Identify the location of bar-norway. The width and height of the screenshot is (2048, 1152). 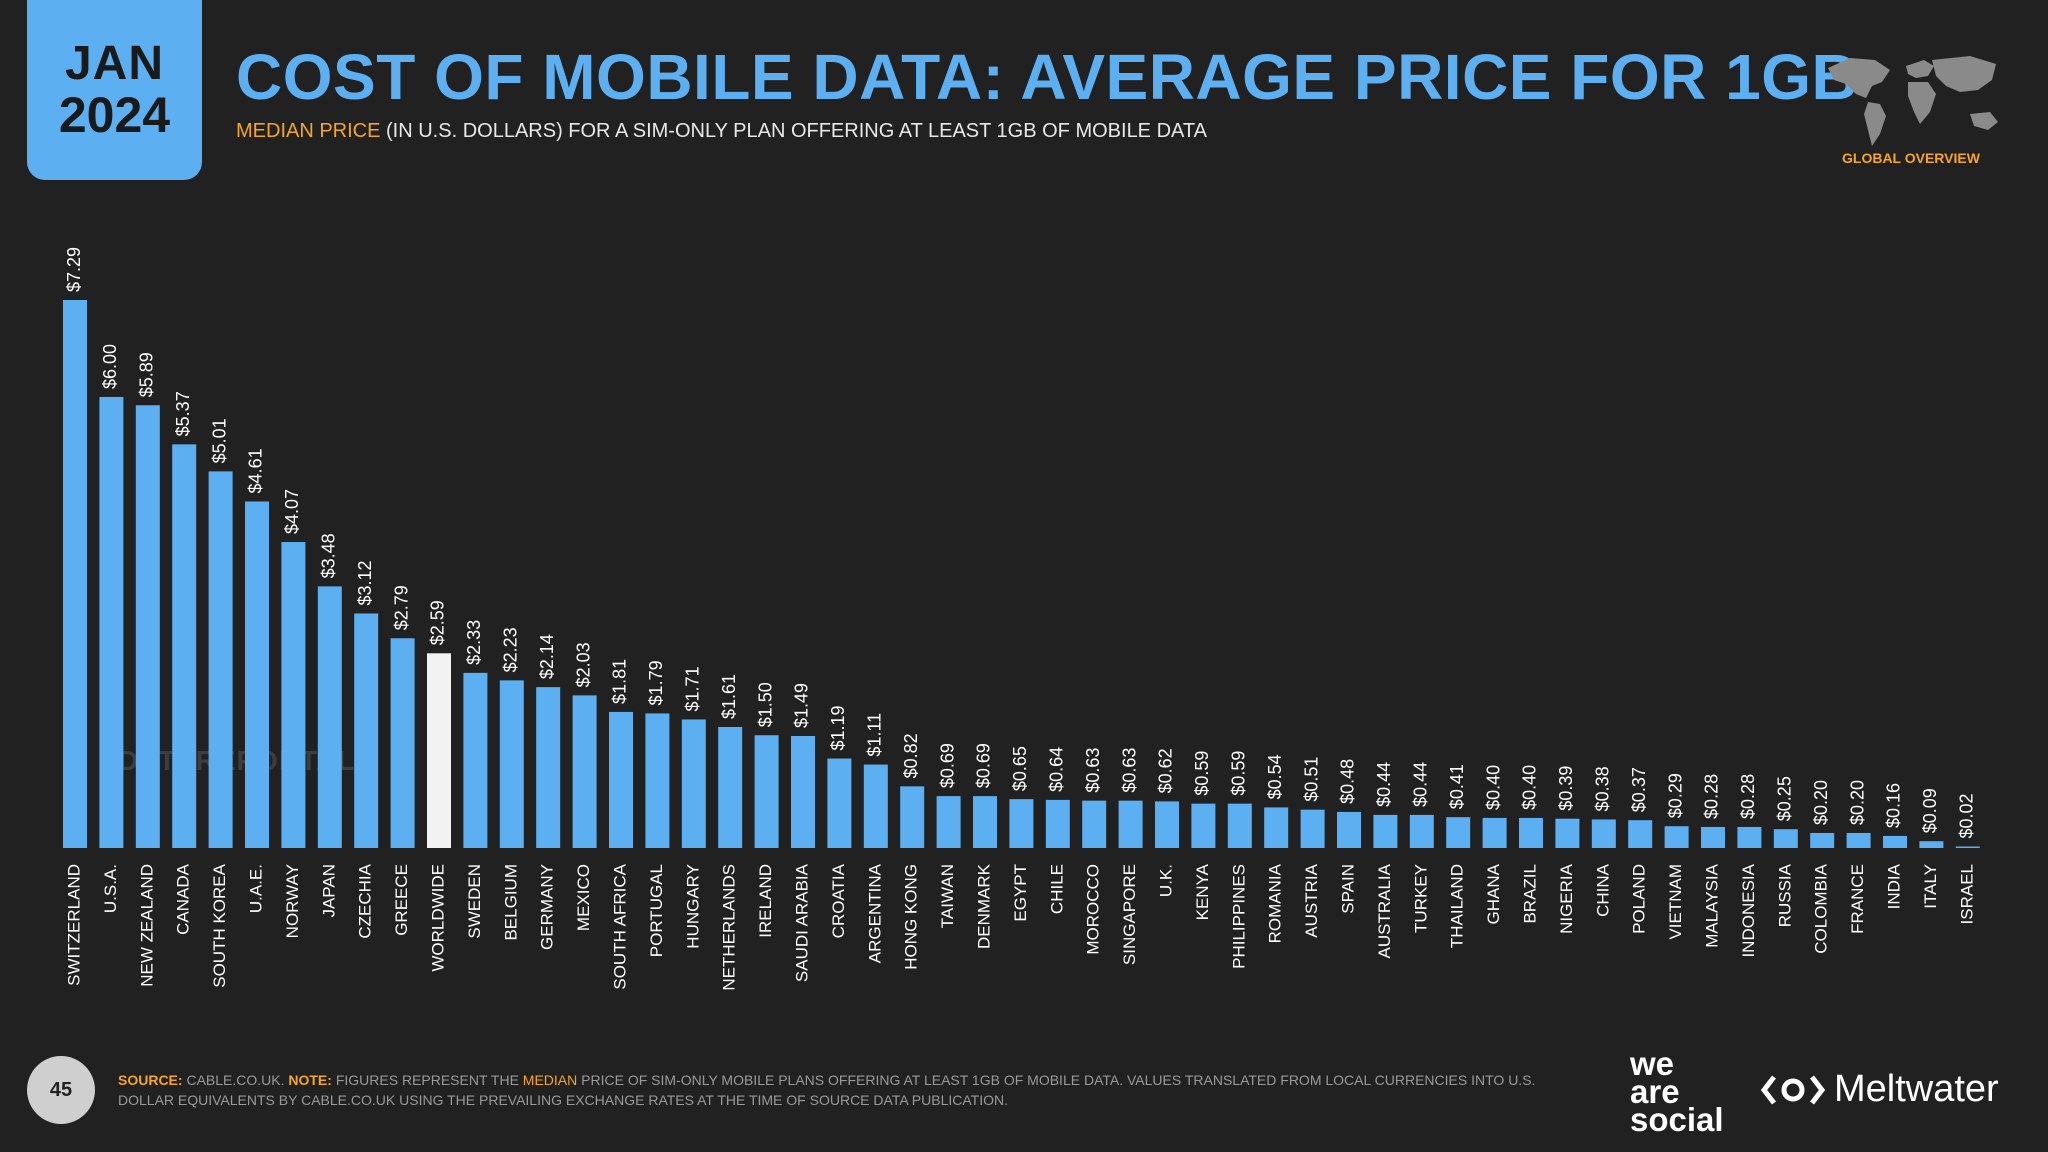
(293, 695).